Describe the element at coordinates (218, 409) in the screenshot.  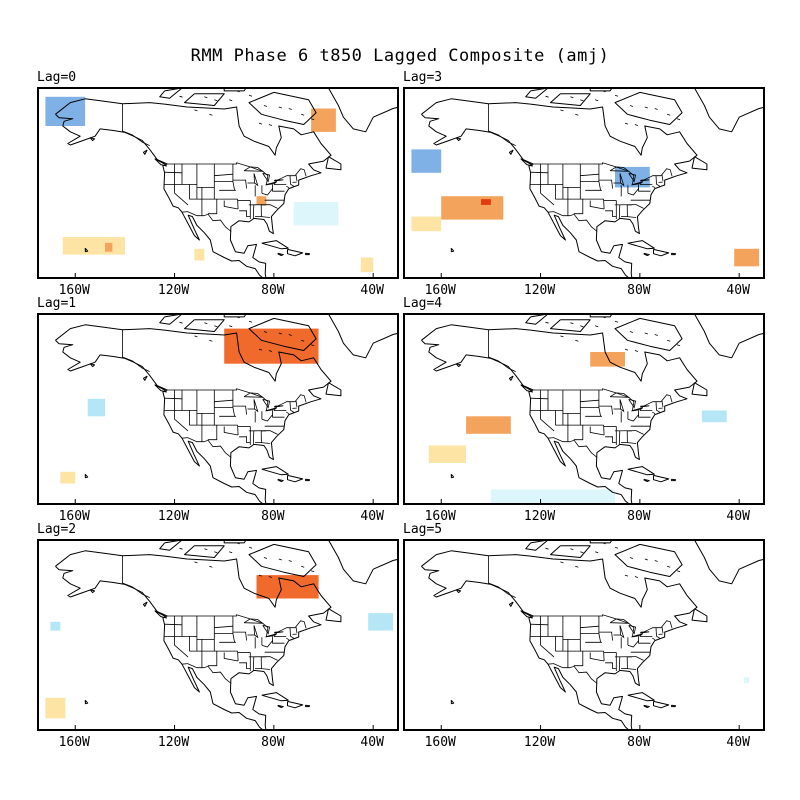
I see `map-panel-lag1` at that location.